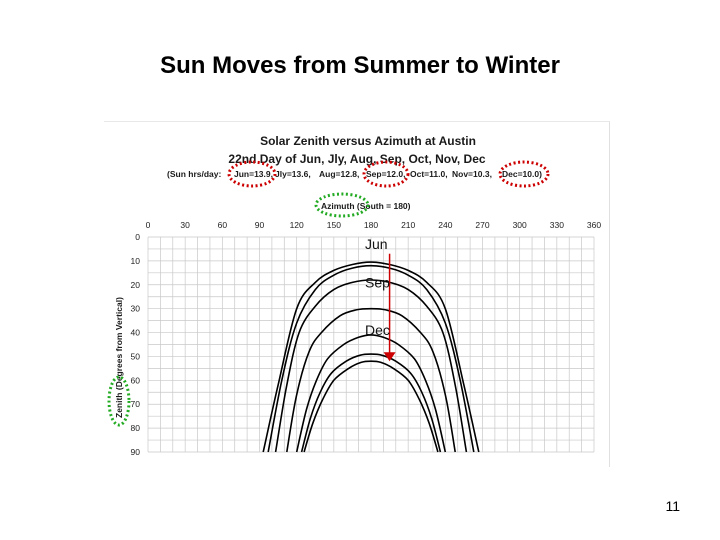 The height and width of the screenshot is (540, 720). What do you see at coordinates (557, 225) in the screenshot?
I see `x-tick-label: 330` at bounding box center [557, 225].